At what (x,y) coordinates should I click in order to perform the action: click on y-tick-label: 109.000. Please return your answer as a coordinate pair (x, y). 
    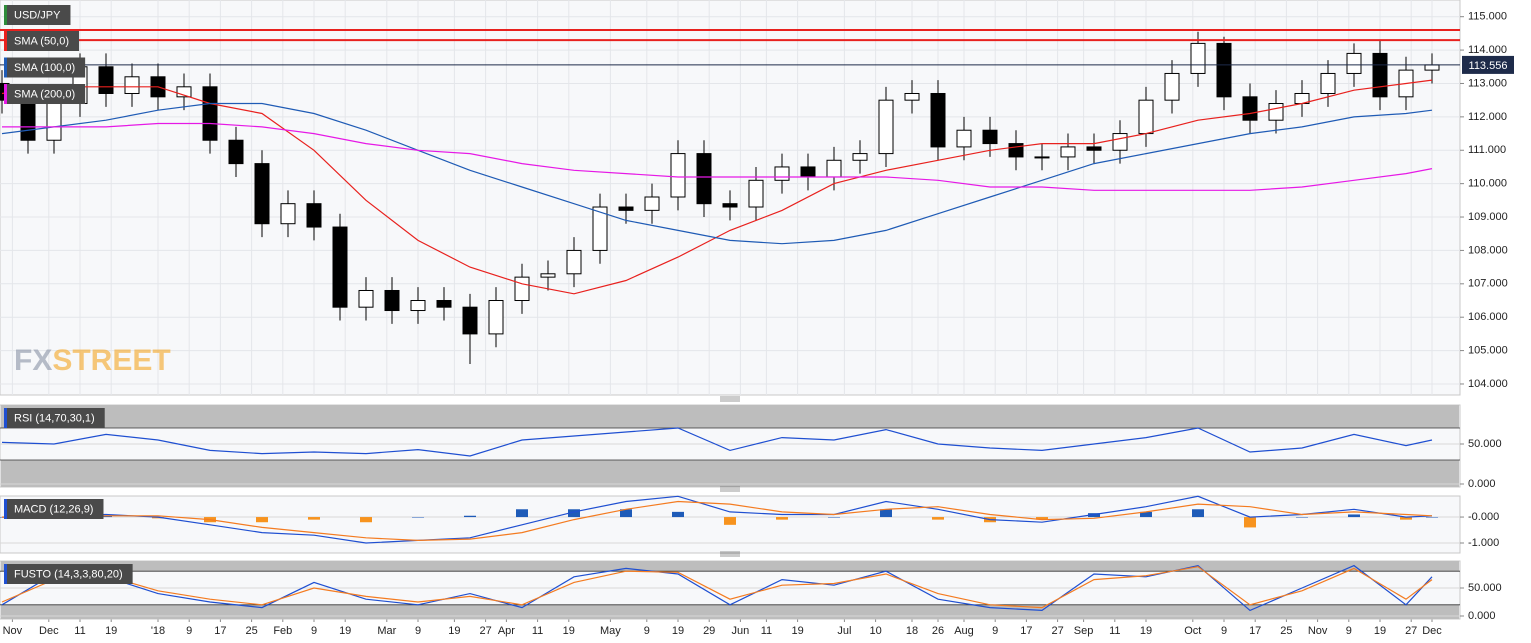
    Looking at the image, I should click on (1488, 217).